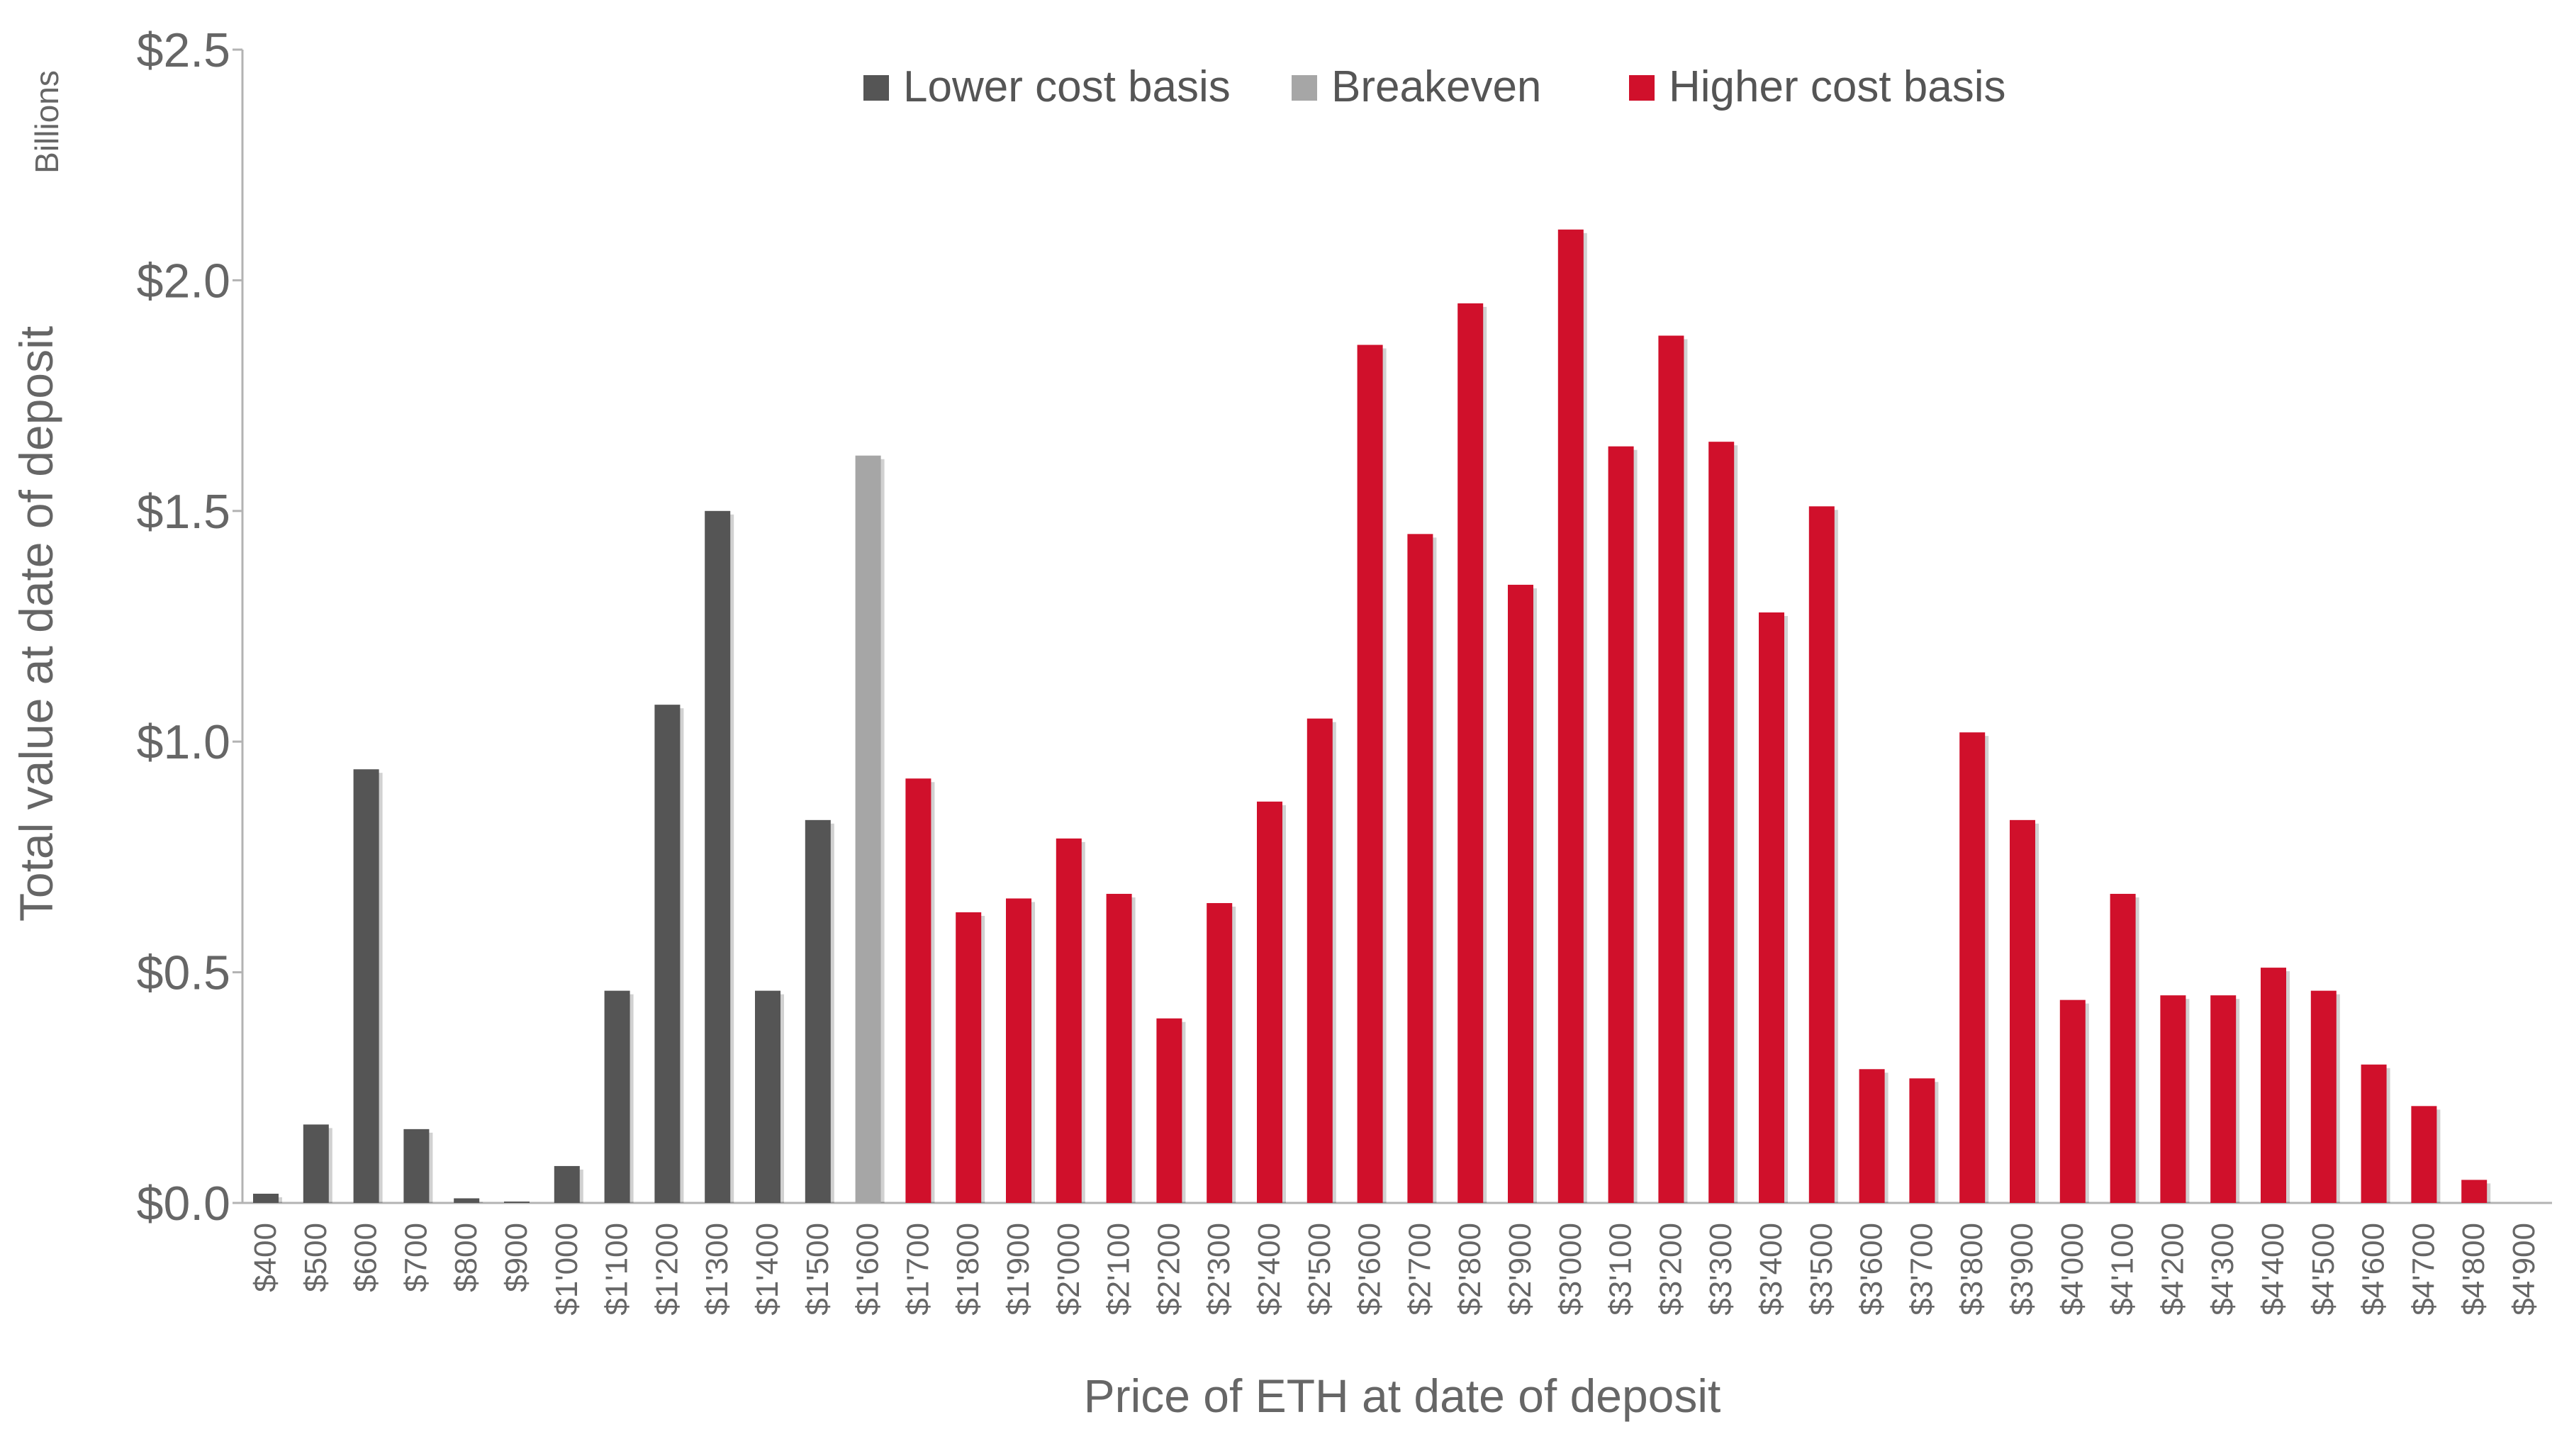 This screenshot has width=2574, height=1456. Describe the element at coordinates (366, 1258) in the screenshot. I see `x-tick-label: $600` at that location.